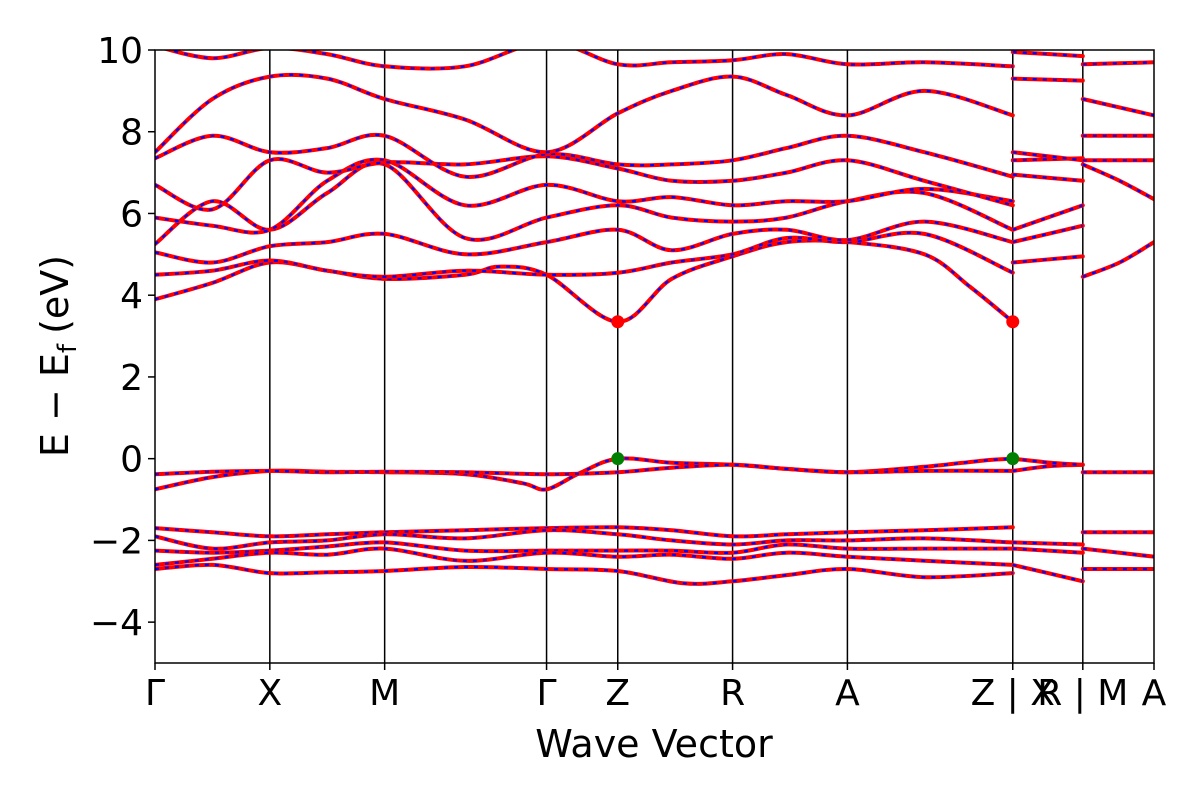  Describe the element at coordinates (1117, 552) in the screenshot. I see `band-31-spin-up` at that location.